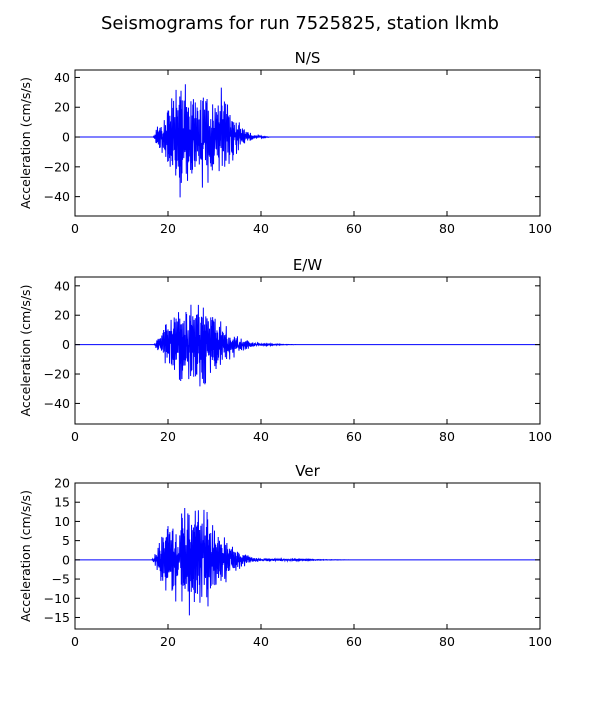  What do you see at coordinates (61, 579) in the screenshot?
I see `y-tick-label: −5` at bounding box center [61, 579].